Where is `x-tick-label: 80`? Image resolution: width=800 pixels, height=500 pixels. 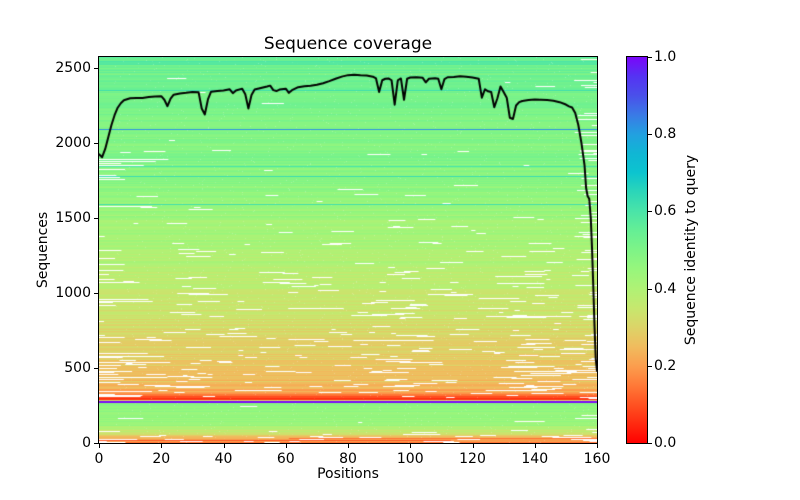
x-tick-label: 80 is located at coordinates (348, 459).